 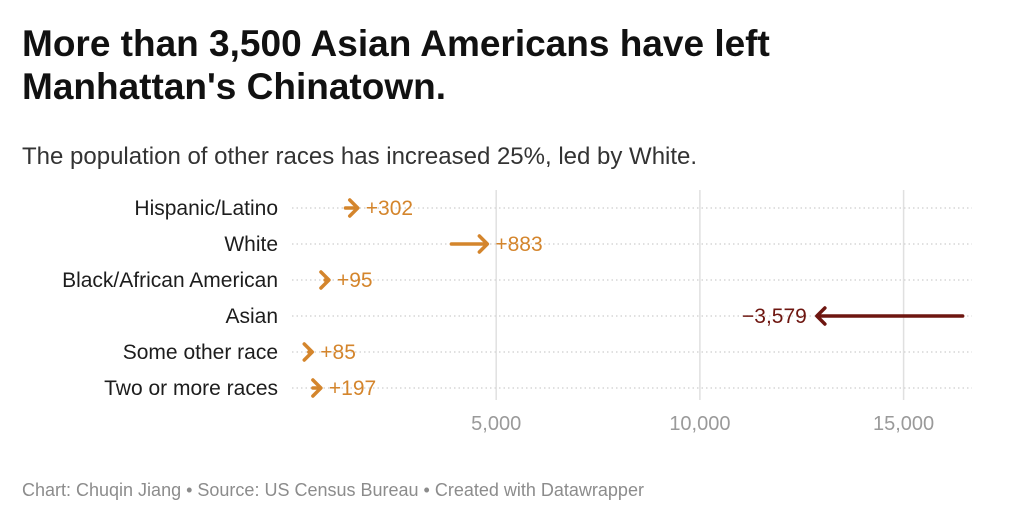 What do you see at coordinates (251, 244) in the screenshot?
I see `category-label: White` at bounding box center [251, 244].